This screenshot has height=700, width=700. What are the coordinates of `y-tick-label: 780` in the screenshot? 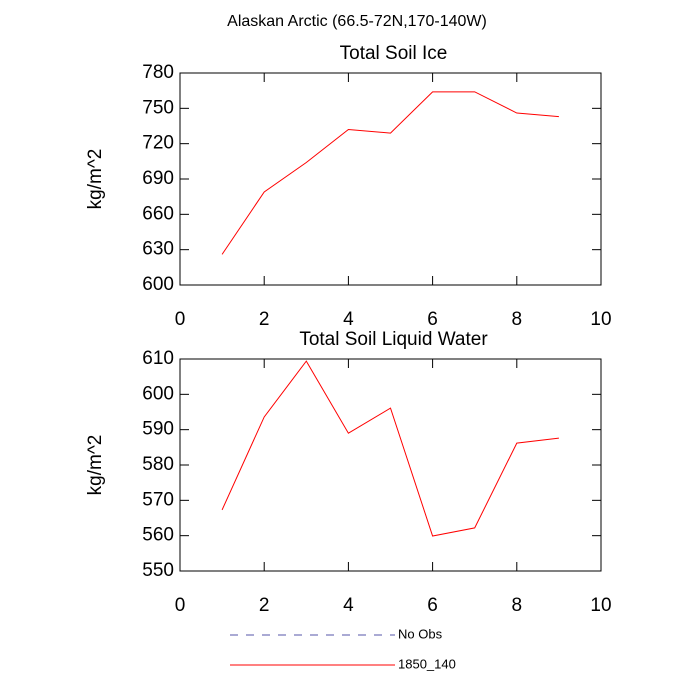 It's located at (158, 72).